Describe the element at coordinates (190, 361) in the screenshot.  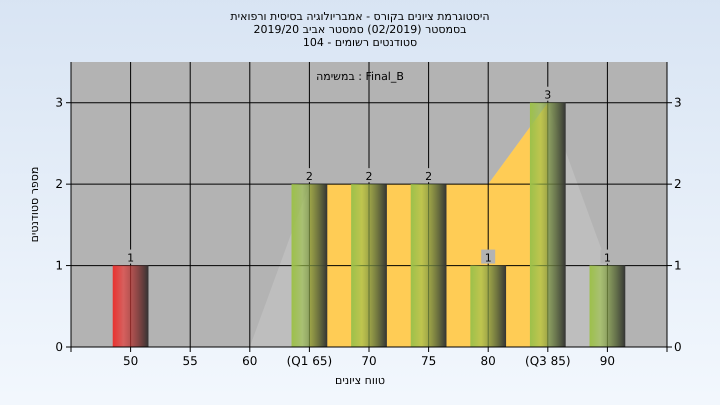
I see `x-tick-label: 55` at that location.